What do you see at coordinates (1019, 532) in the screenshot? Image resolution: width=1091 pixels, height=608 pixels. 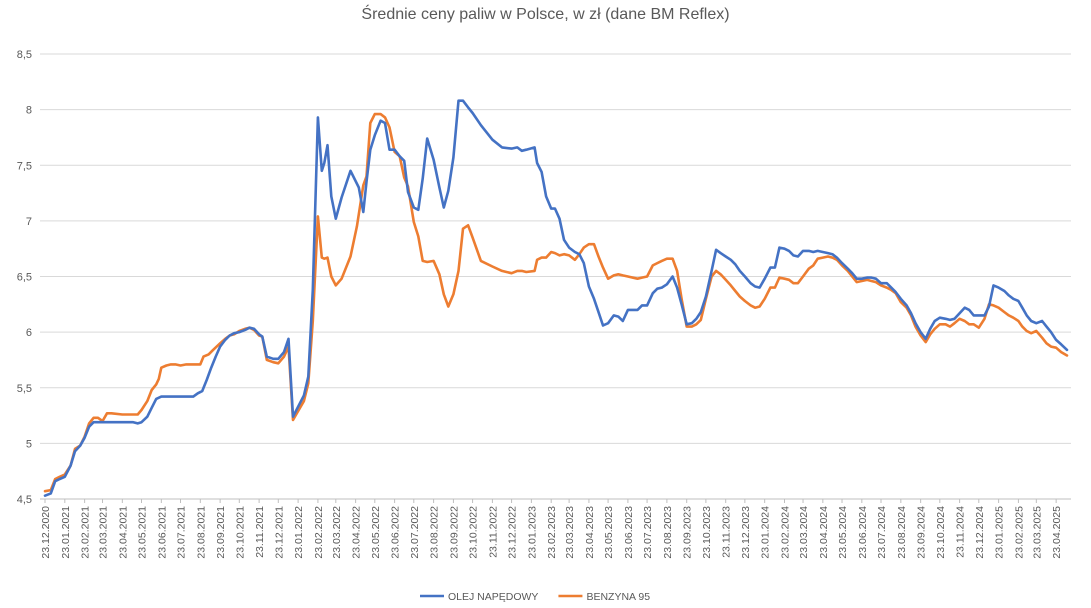 I see `x-tick-label: 23.02.2025` at bounding box center [1019, 532].